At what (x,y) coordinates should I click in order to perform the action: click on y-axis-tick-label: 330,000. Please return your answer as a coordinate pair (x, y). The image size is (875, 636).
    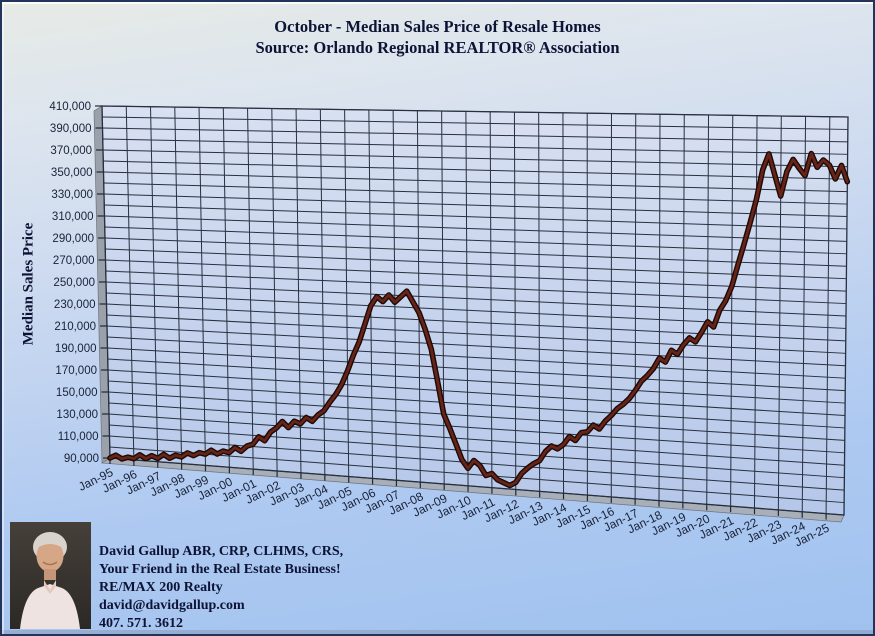
    Looking at the image, I should click on (72, 195).